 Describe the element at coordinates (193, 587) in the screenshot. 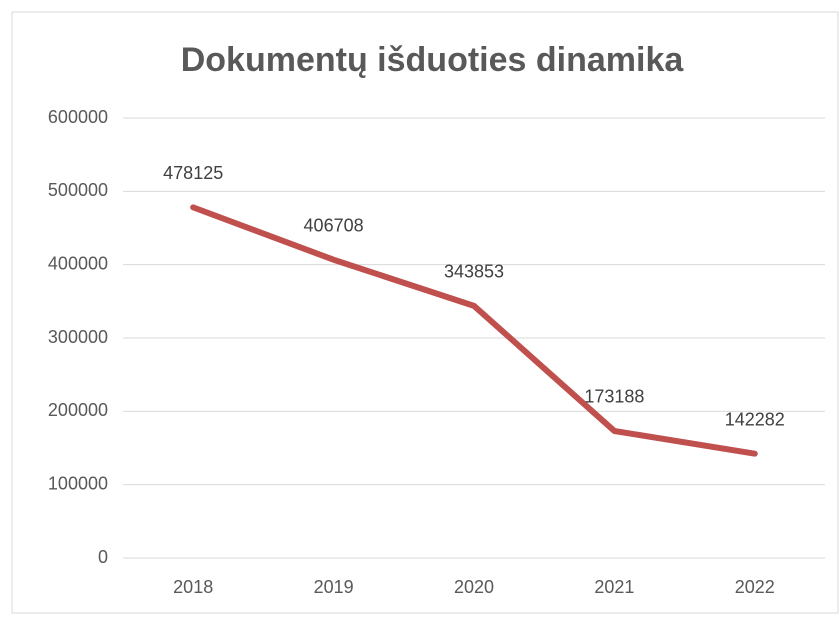

I see `x-tick-label: 2018` at that location.